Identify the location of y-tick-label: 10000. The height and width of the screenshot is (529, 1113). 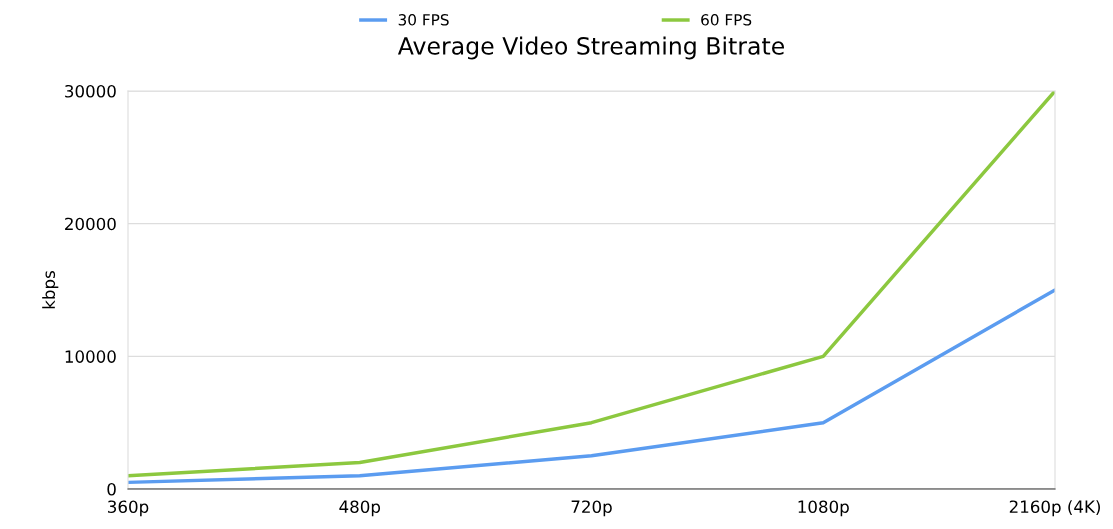
(90, 356).